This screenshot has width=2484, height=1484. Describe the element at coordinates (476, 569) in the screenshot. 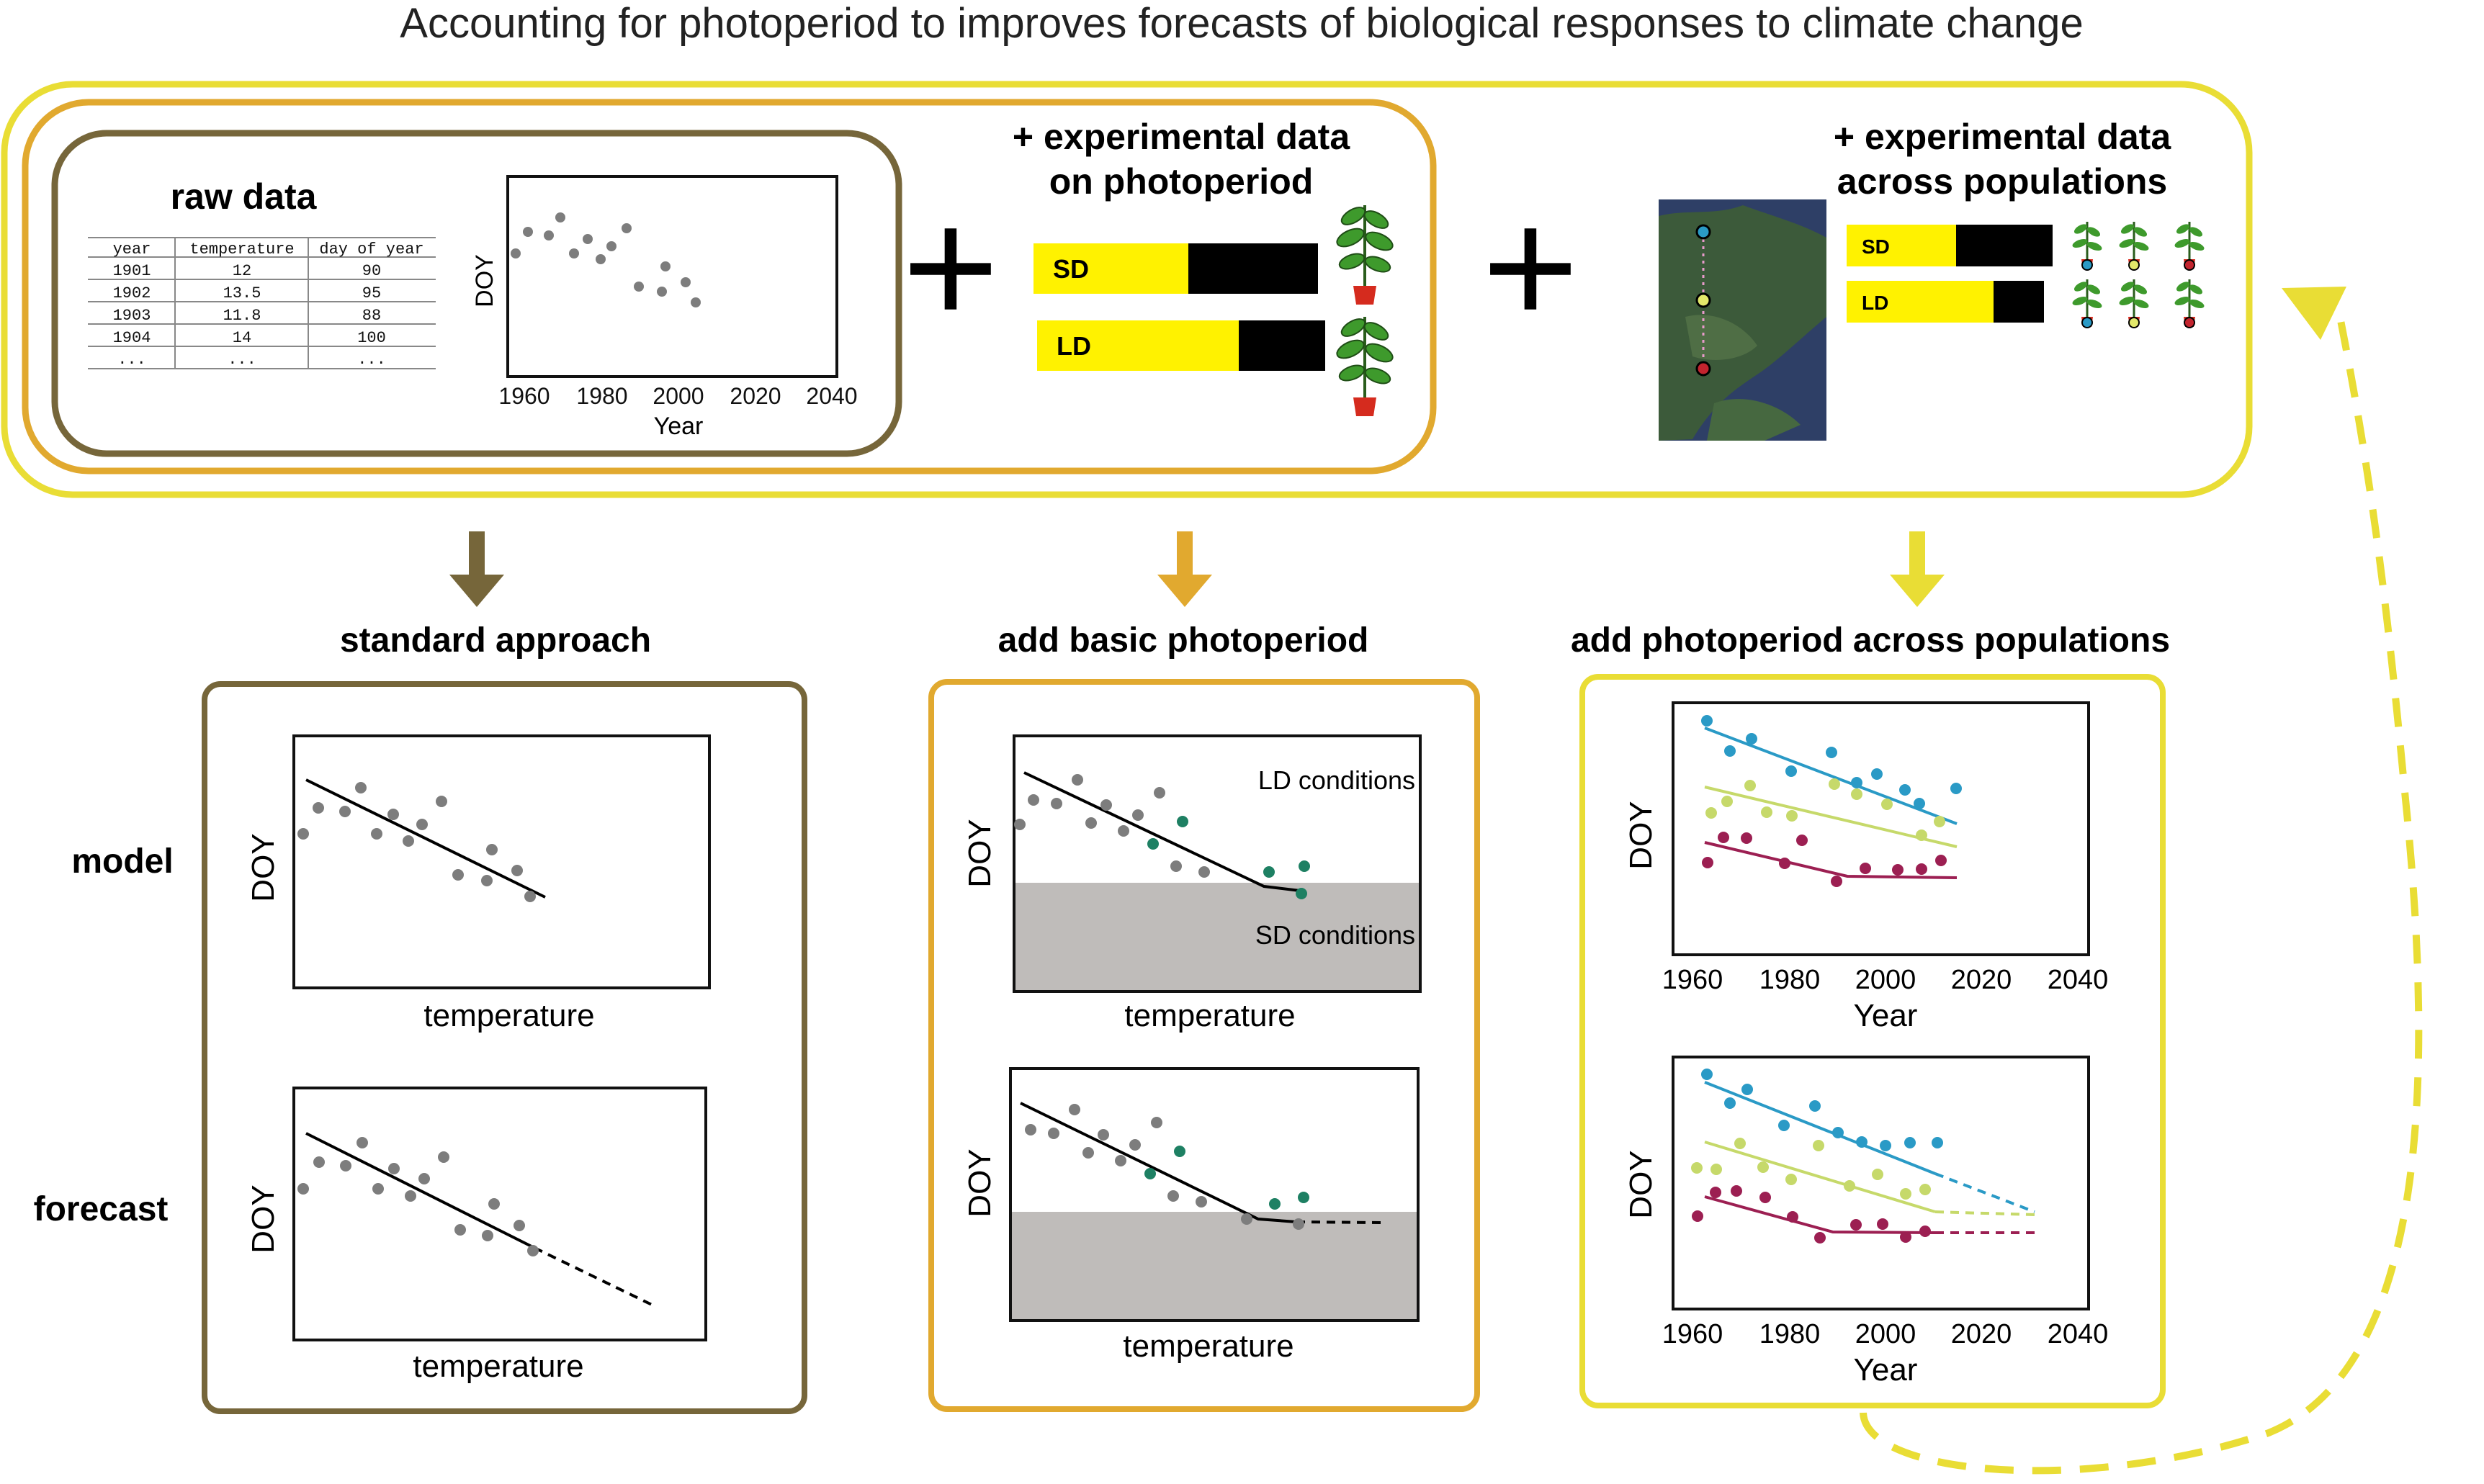

I see `arrow-standard` at that location.